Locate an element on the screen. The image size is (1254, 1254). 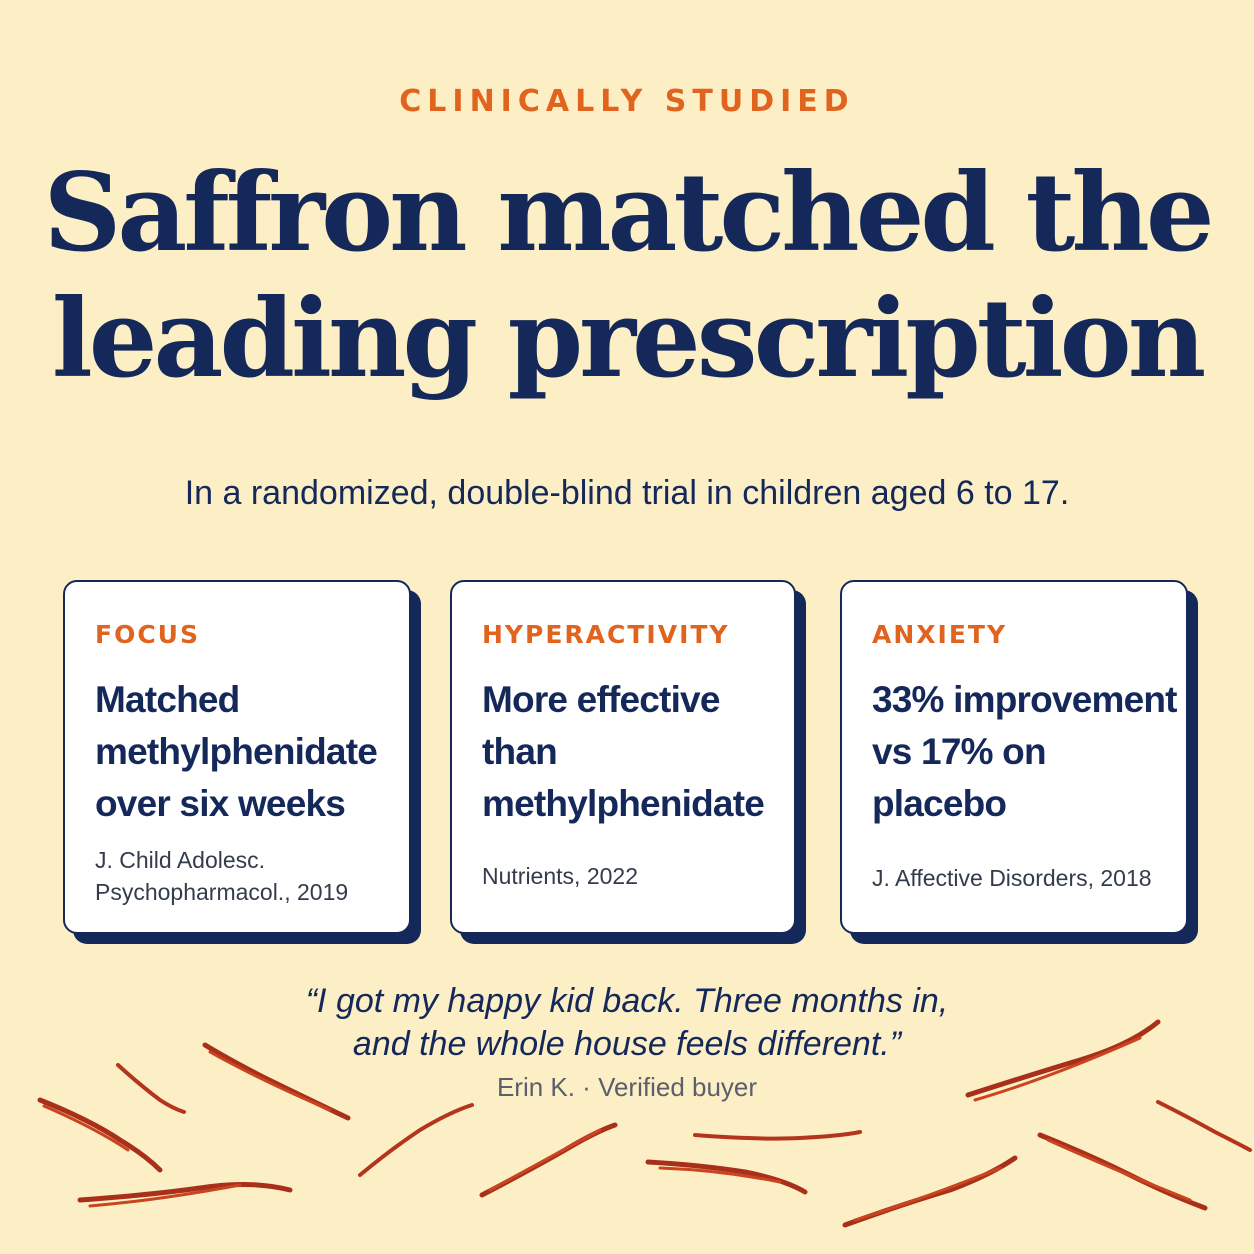
testimonial-attribution: Erin K. · Verified buyer is located at coordinates (627, 1087).